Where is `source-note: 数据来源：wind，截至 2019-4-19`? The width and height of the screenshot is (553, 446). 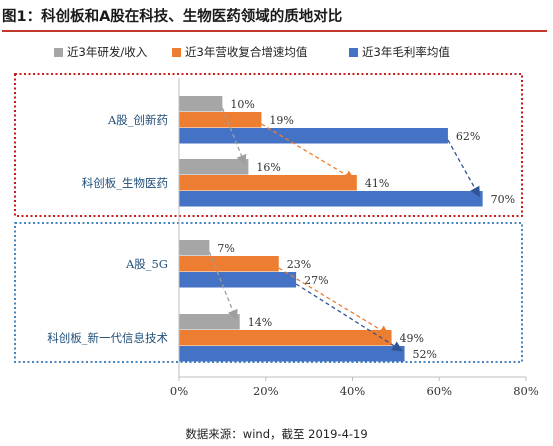 source-note: 数据来源：wind，截至 2019-4-19 is located at coordinates (276, 434).